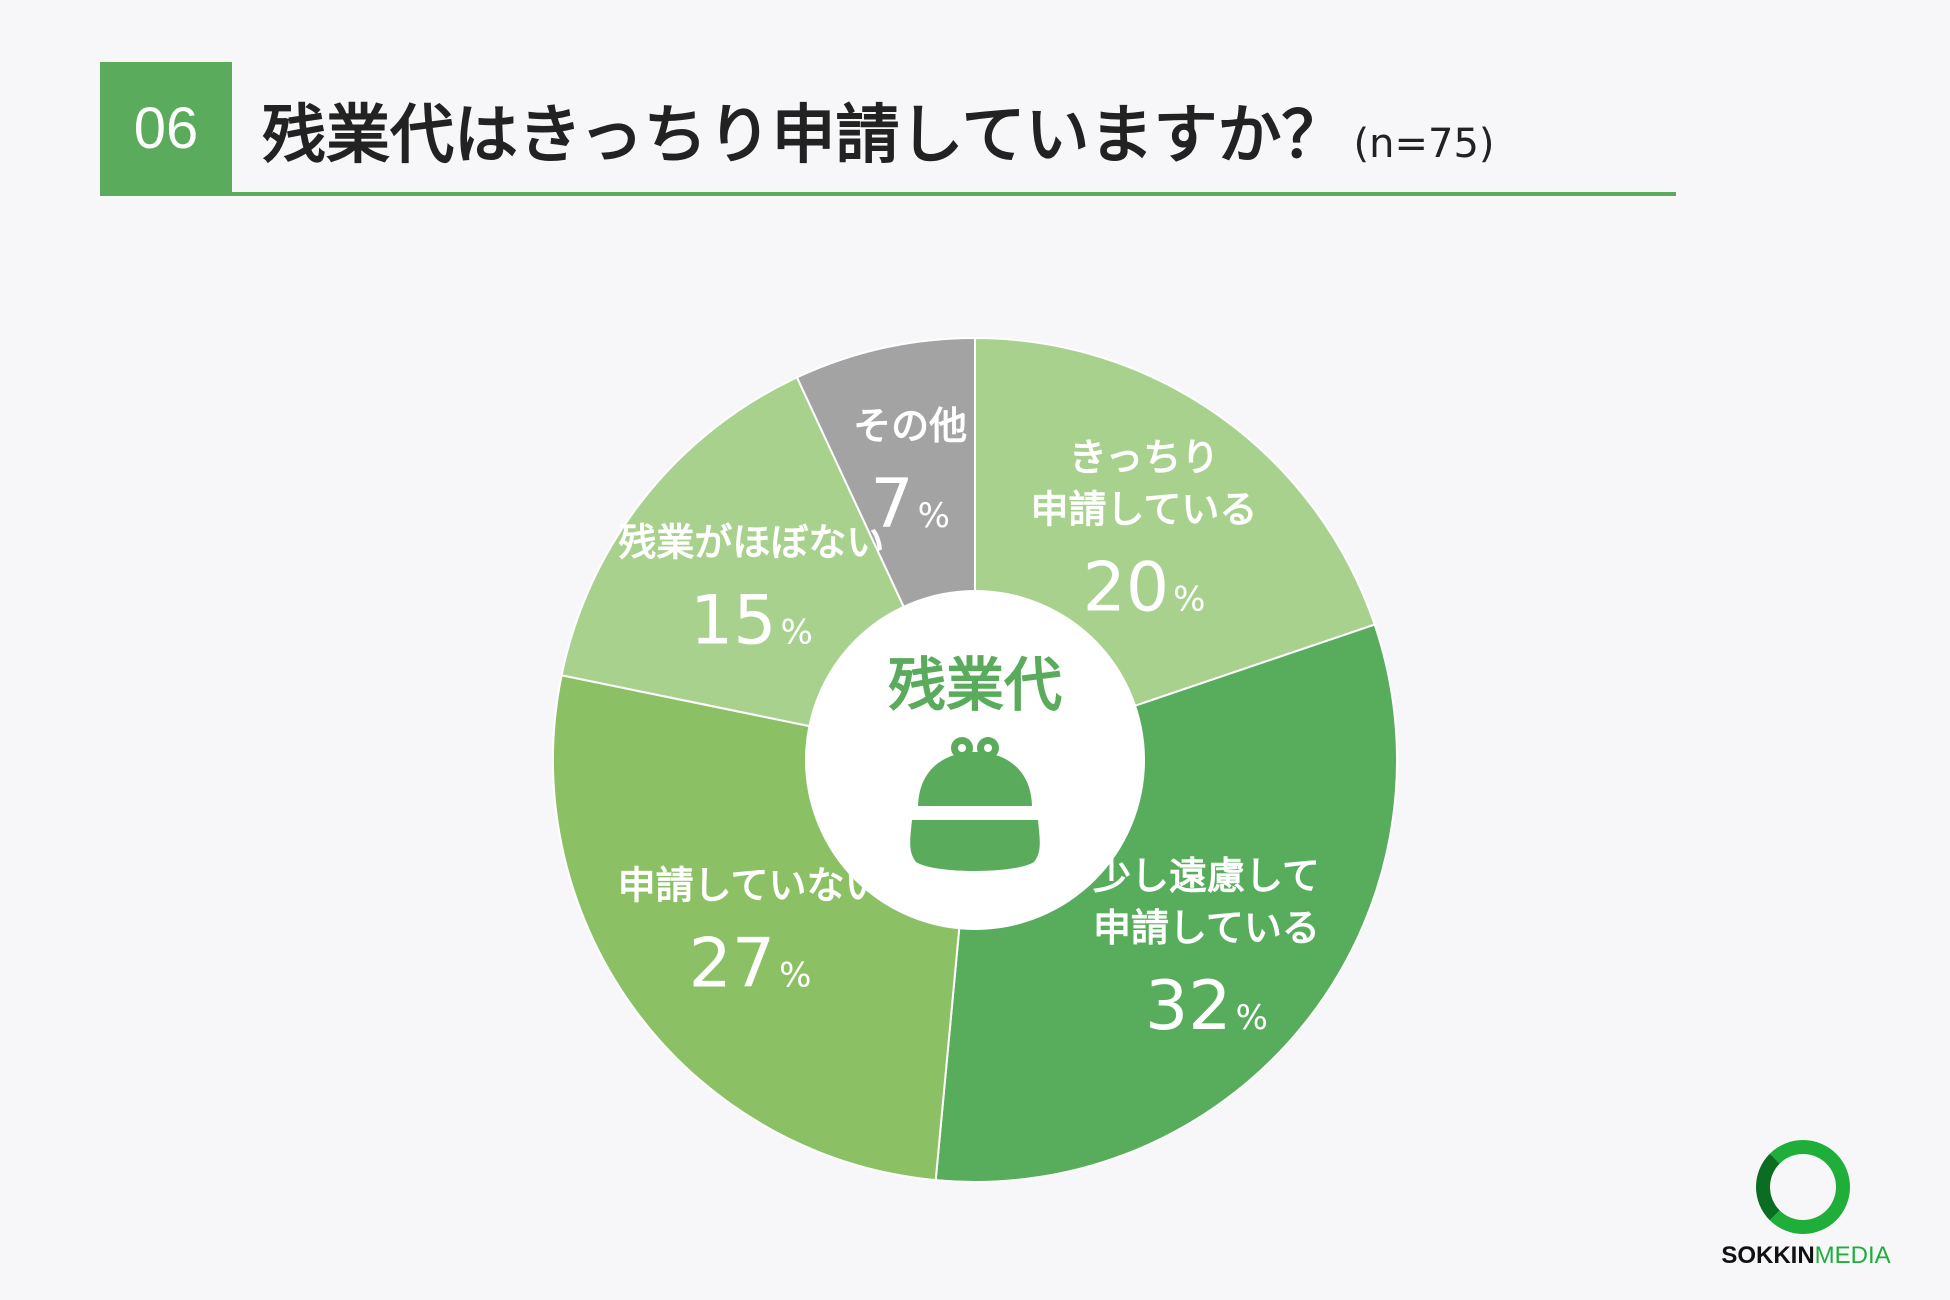 The width and height of the screenshot is (1950, 1300). What do you see at coordinates (975, 685) in the screenshot?
I see `center-title: 残業代` at bounding box center [975, 685].